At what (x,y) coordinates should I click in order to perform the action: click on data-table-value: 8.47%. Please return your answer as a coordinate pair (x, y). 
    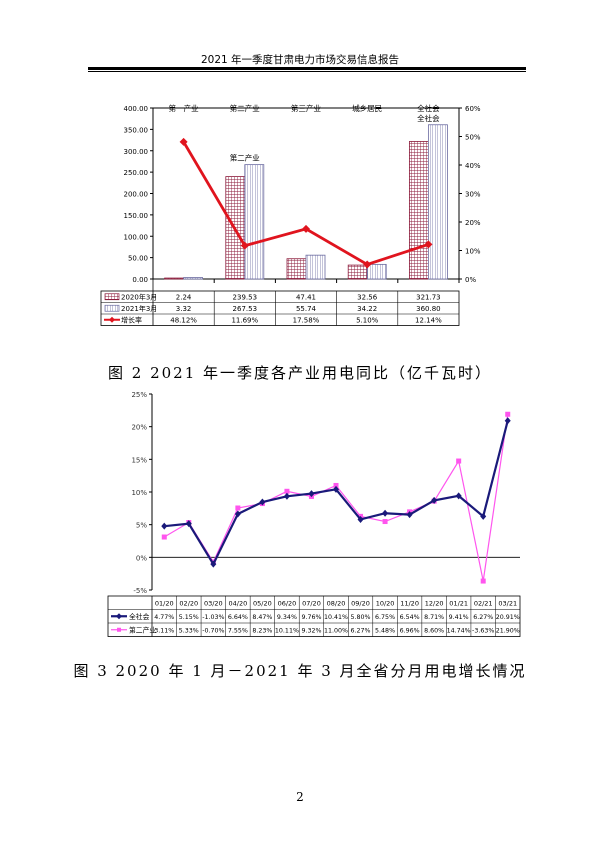
    Looking at the image, I should click on (262, 617).